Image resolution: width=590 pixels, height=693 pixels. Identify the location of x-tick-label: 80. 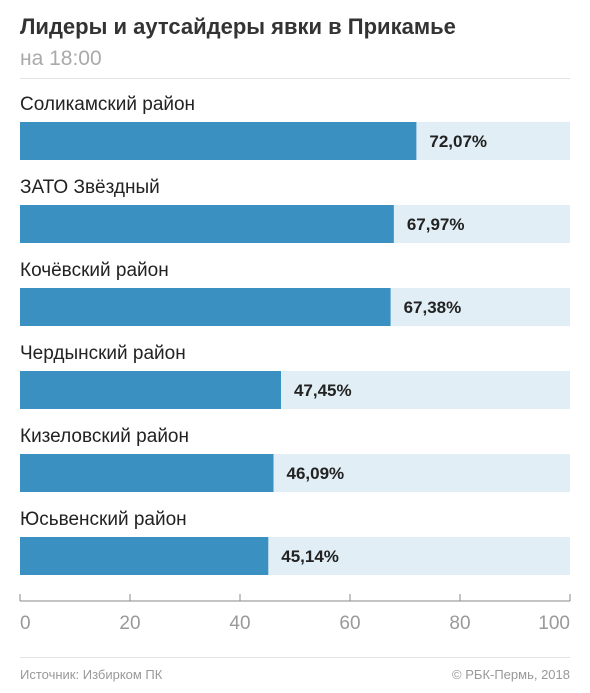
(459, 623).